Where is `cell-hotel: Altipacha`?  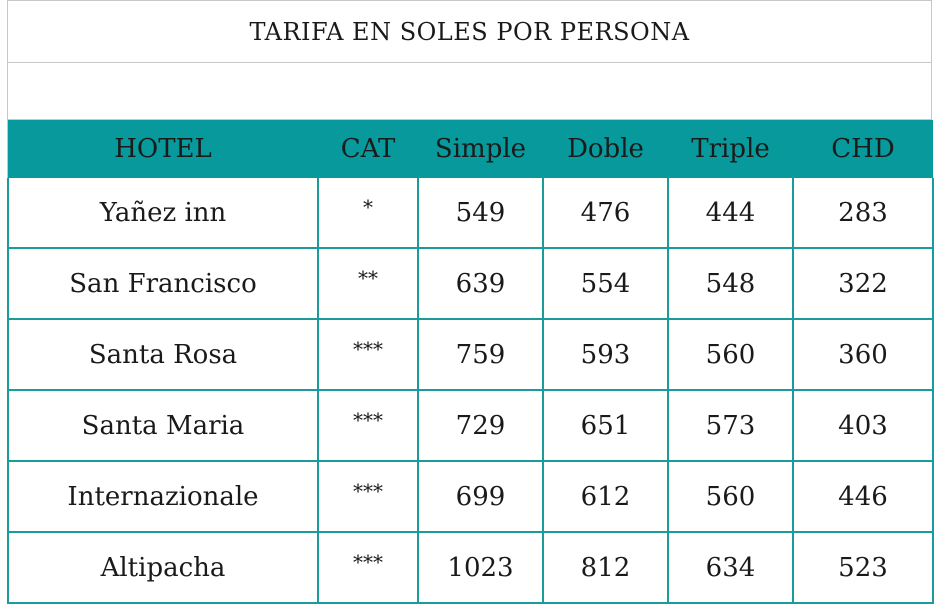 cell-hotel: Altipacha is located at coordinates (163, 568).